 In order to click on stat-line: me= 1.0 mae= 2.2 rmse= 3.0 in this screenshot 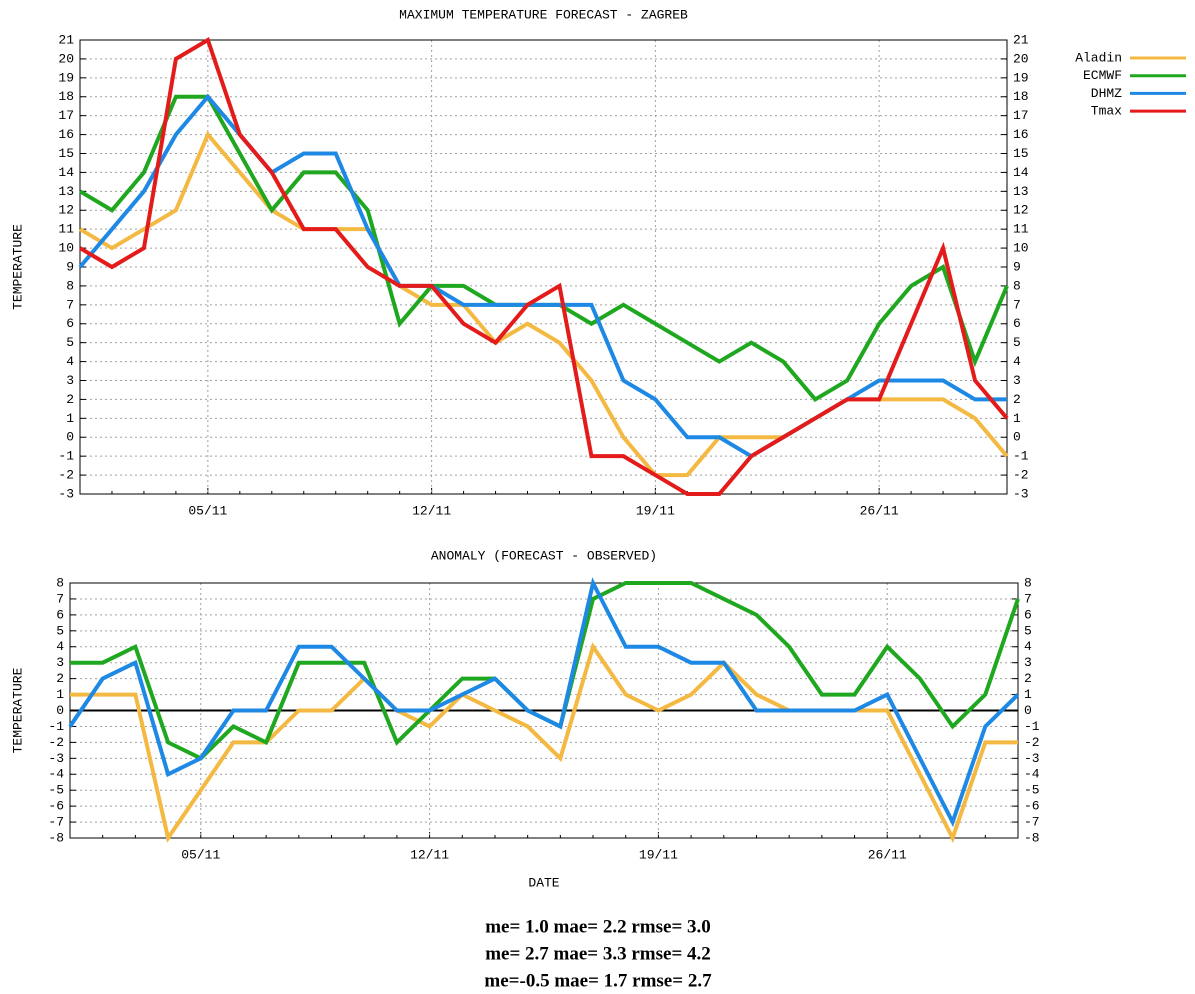, I will do `click(598, 926)`.